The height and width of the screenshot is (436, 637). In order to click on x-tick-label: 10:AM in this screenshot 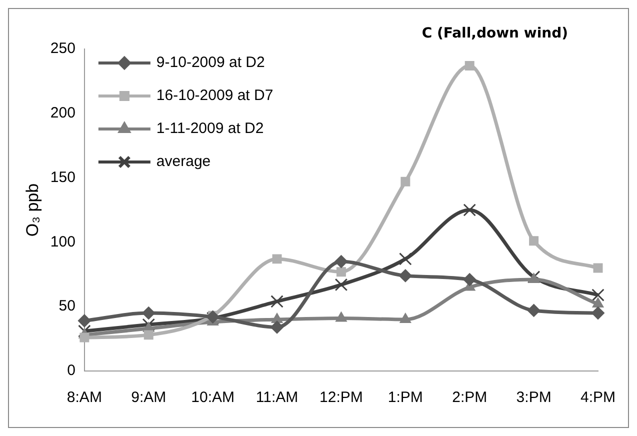, I will do `click(212, 397)`.